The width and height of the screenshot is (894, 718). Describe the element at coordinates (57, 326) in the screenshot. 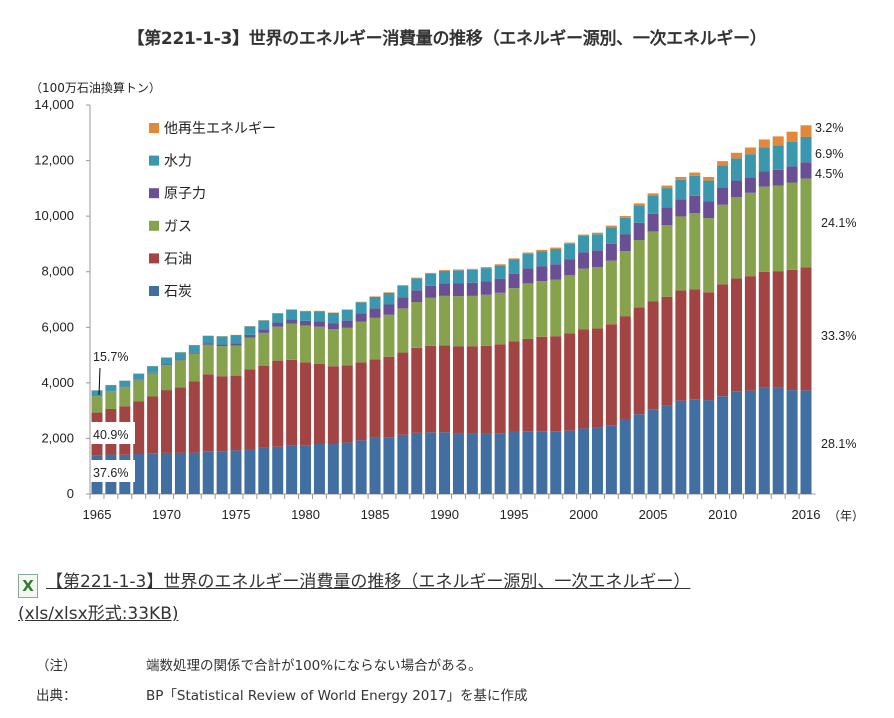

I see `y-tick-label: 6,000` at that location.